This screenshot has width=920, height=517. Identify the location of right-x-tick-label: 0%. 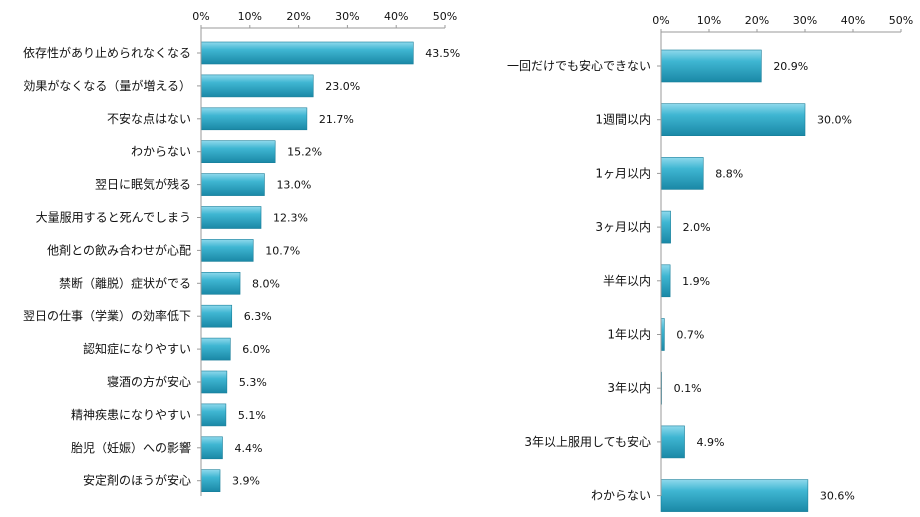
(660, 20).